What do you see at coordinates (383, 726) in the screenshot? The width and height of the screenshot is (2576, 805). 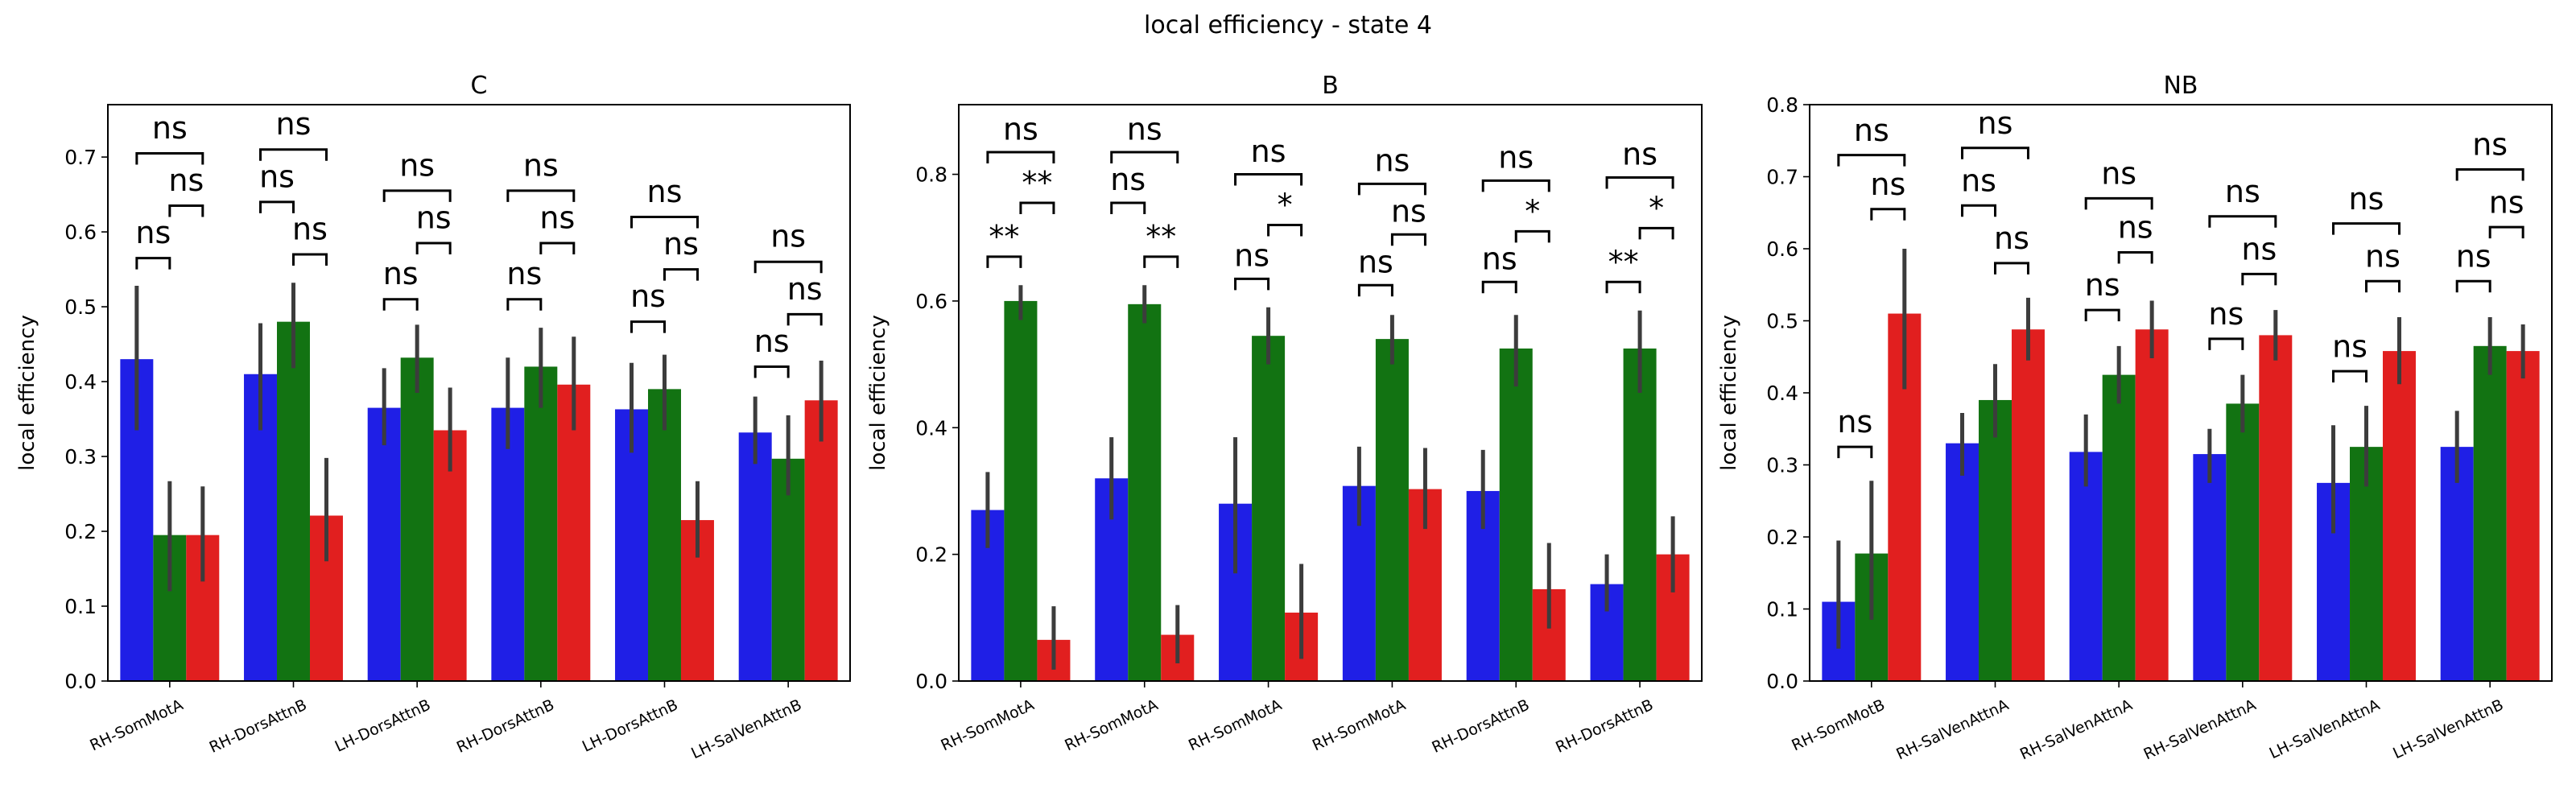 I see `x-tick-label: LH-DorsAttnB` at bounding box center [383, 726].